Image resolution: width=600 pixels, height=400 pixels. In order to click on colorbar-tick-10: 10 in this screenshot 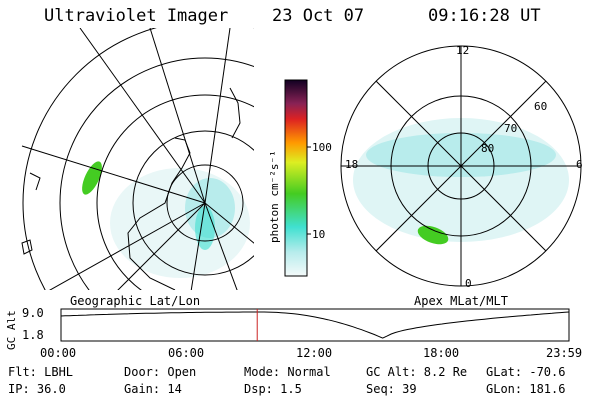, I will do `click(318, 234)`.